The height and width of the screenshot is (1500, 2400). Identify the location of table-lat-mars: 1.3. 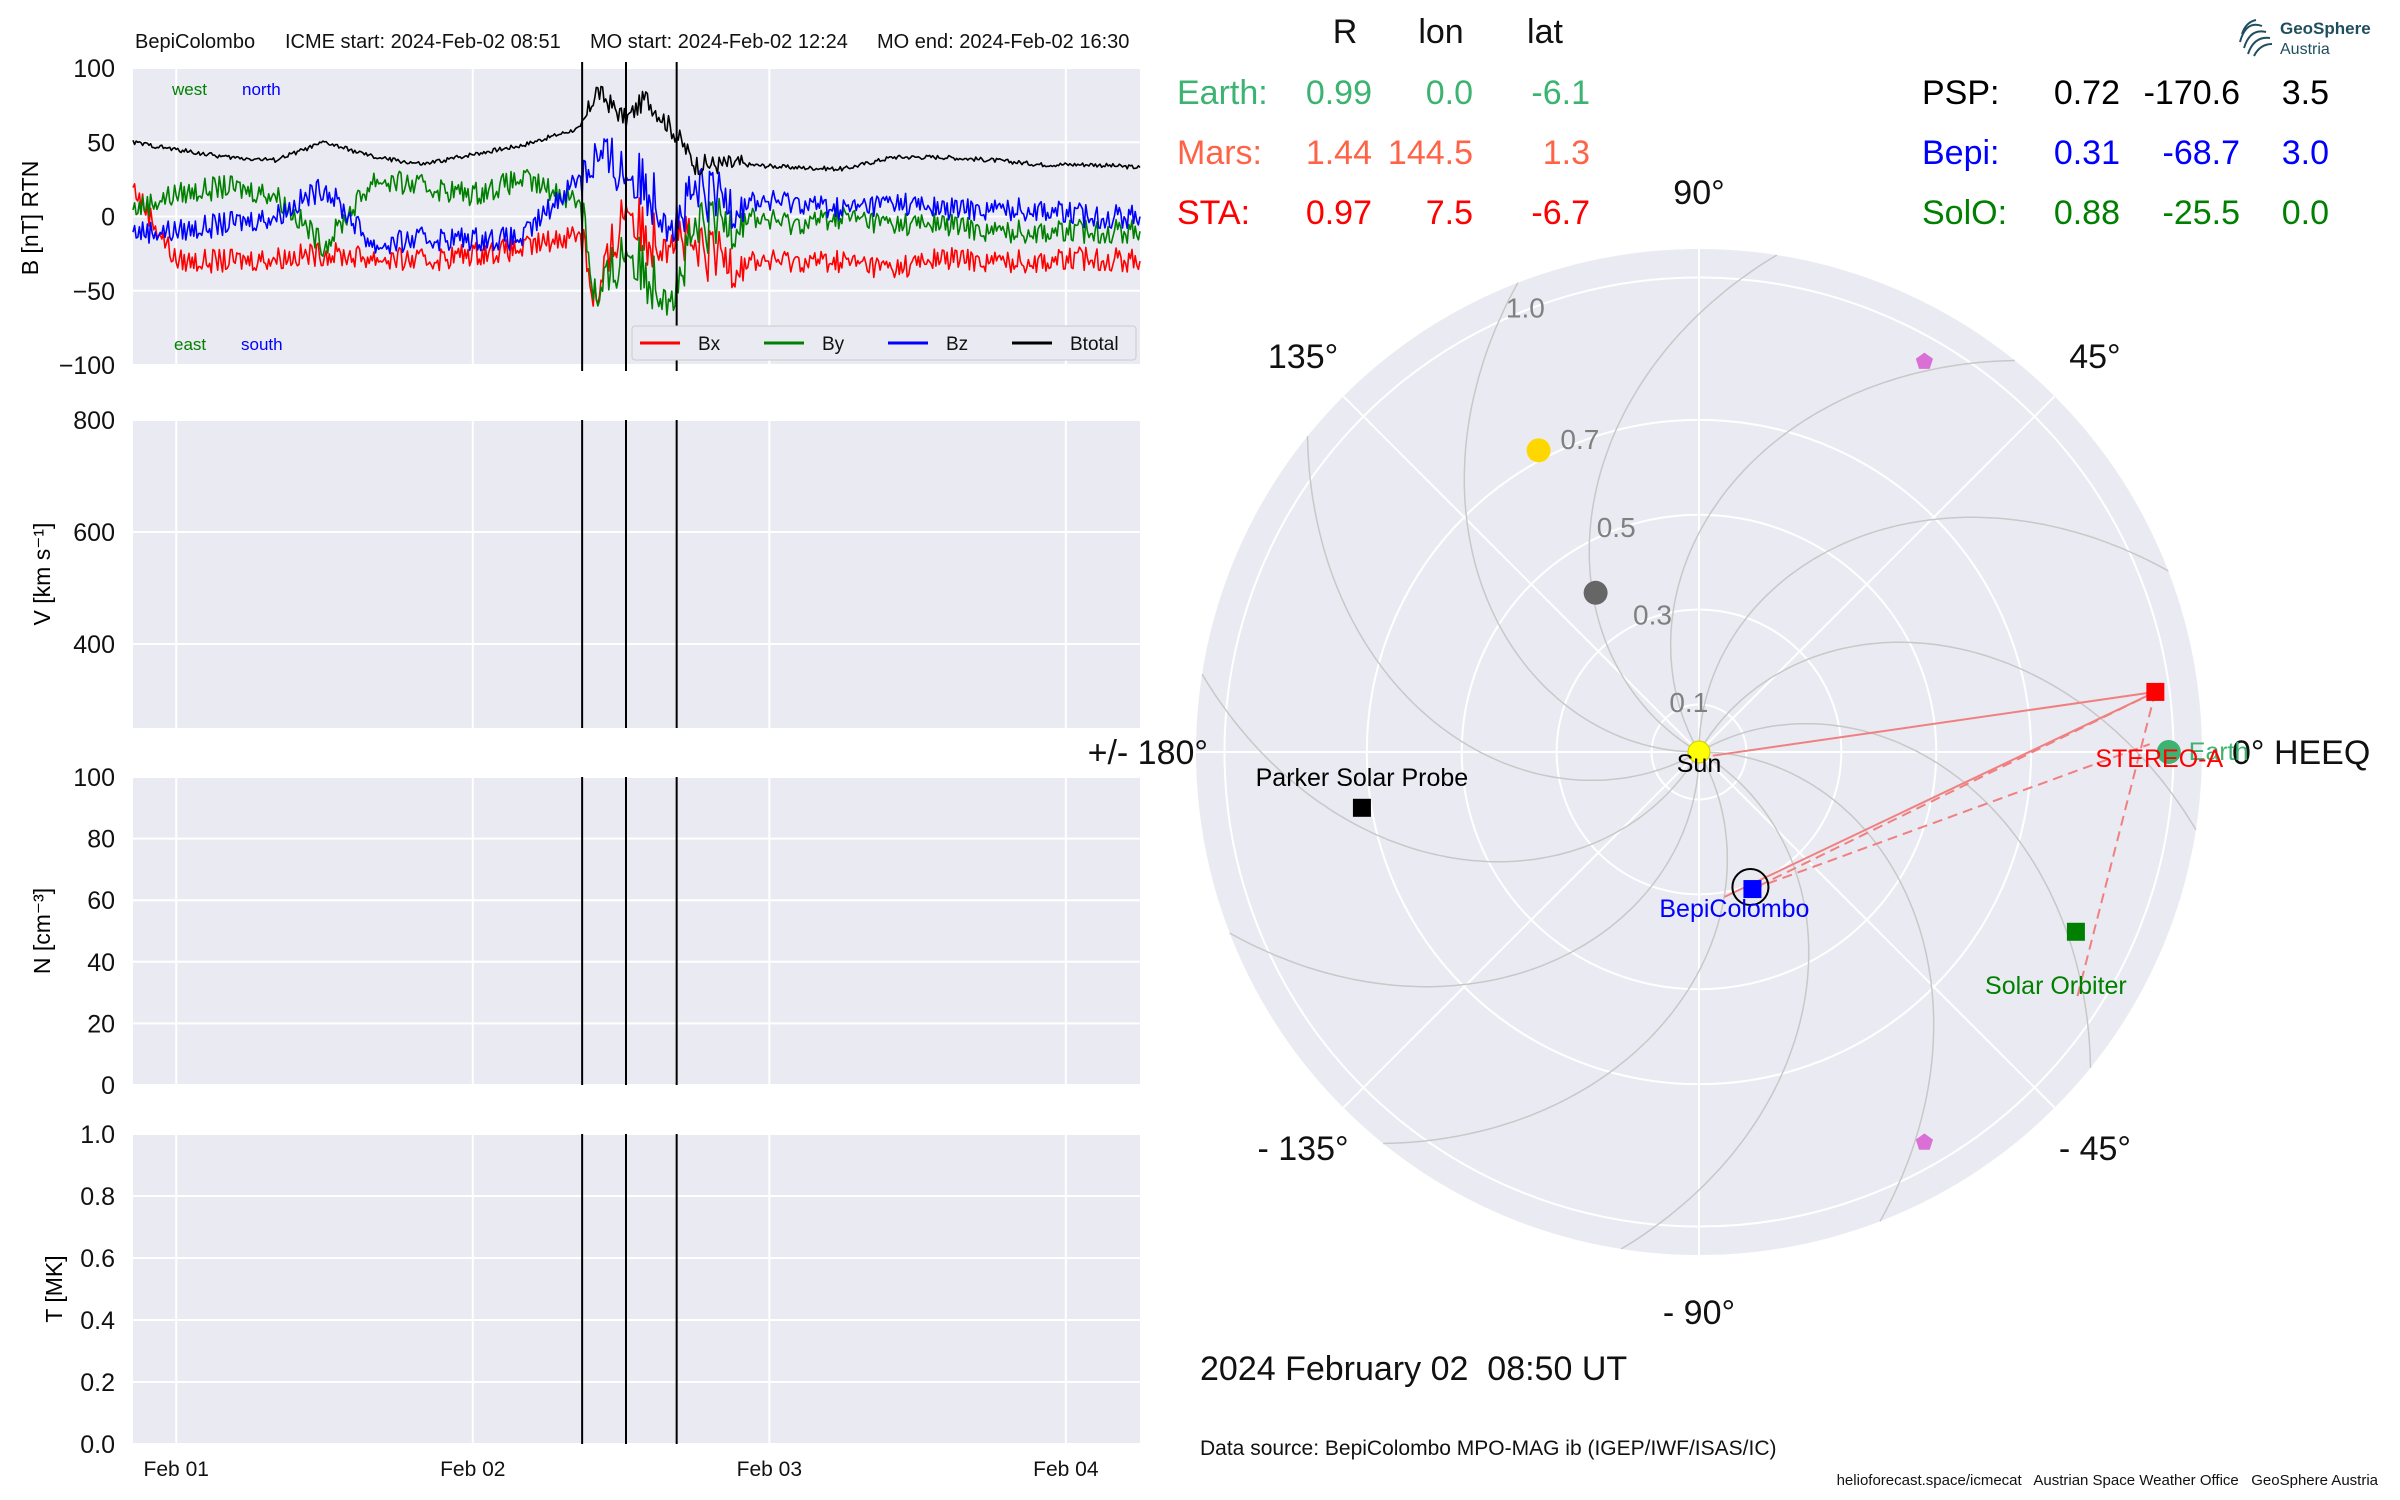
(1566, 153).